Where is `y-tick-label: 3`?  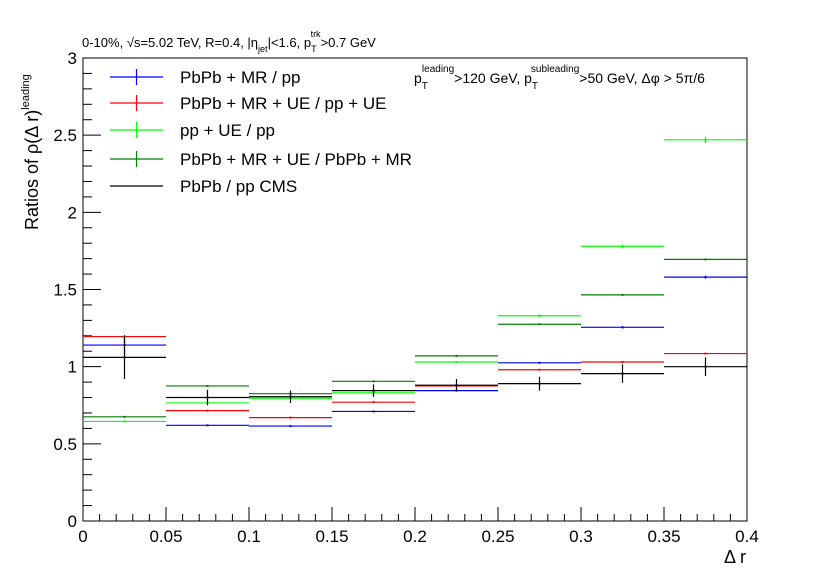 y-tick-label: 3 is located at coordinates (72, 58).